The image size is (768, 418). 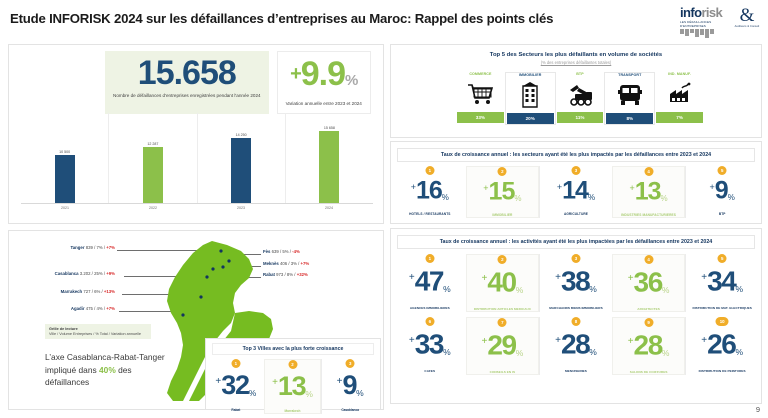 What do you see at coordinates (197, 206) in the screenshot?
I see `bar-chart-x-axis: 2021 2022 2023 2024` at bounding box center [197, 206].